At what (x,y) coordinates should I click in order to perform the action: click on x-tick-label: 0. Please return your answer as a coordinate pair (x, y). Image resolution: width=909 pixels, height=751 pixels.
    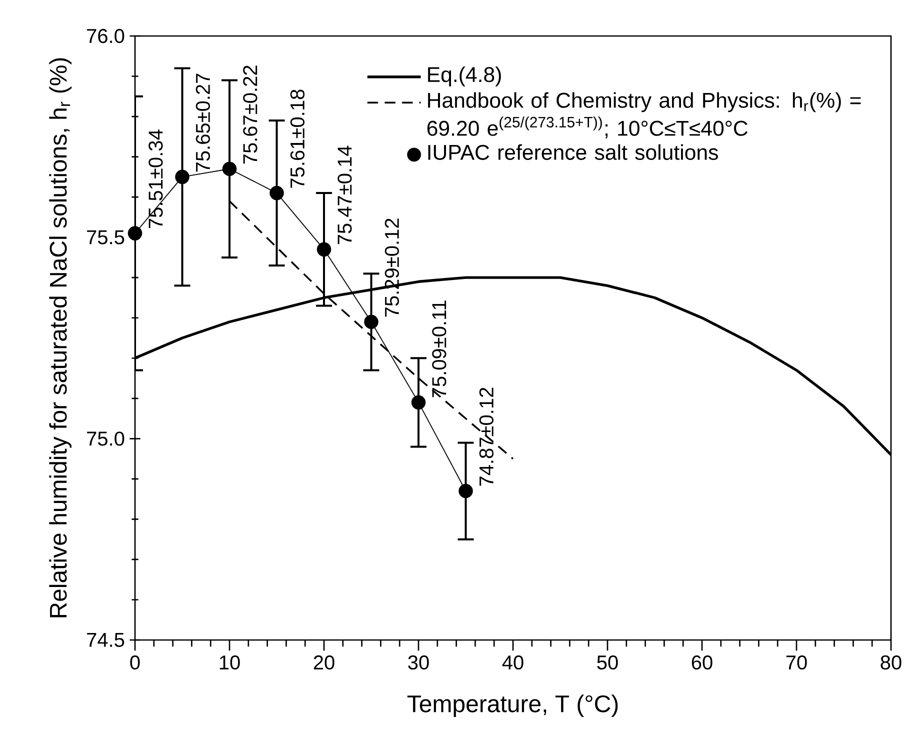
    Looking at the image, I should click on (135, 662).